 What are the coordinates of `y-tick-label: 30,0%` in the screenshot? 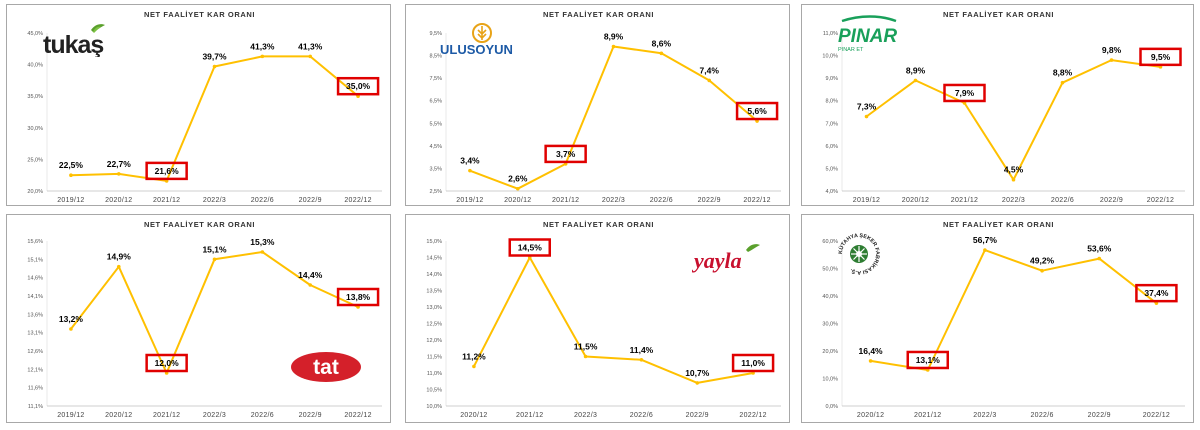 It's located at (830, 325).